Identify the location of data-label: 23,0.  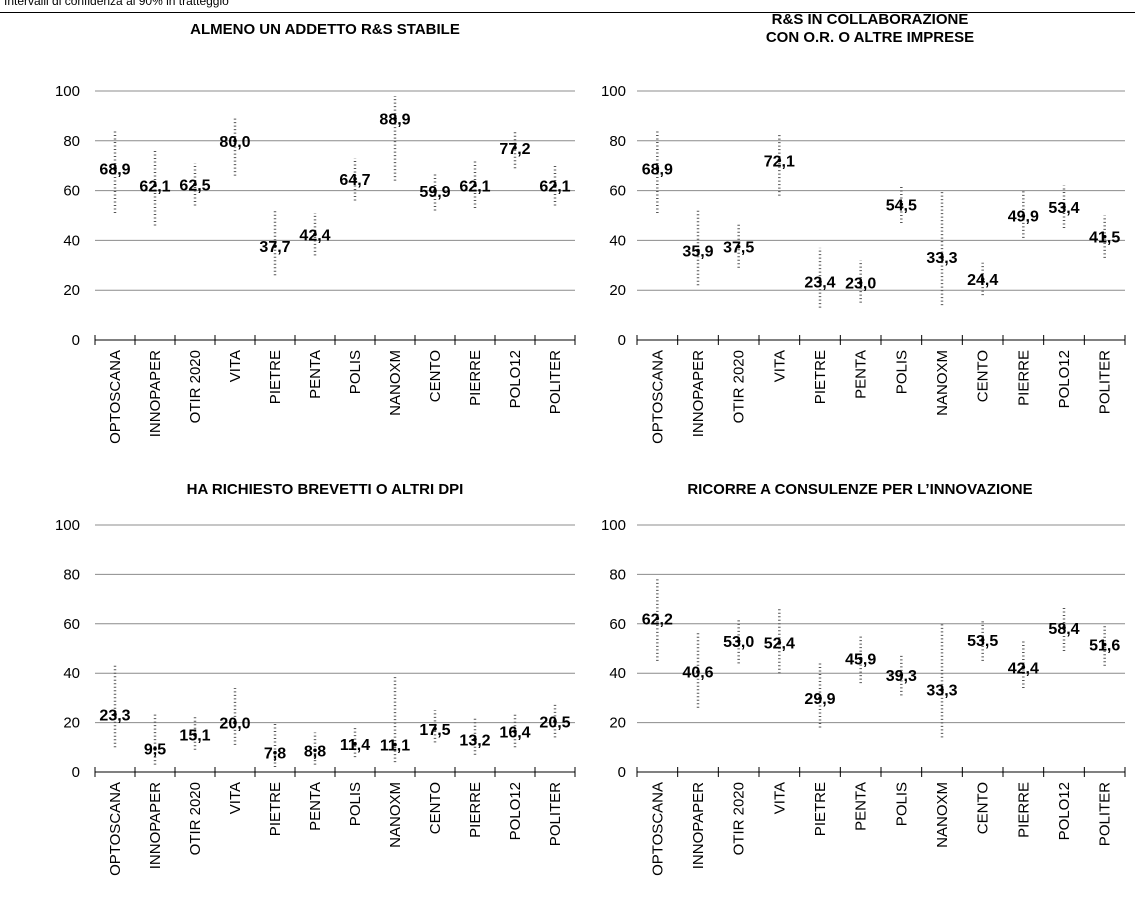
(860, 284).